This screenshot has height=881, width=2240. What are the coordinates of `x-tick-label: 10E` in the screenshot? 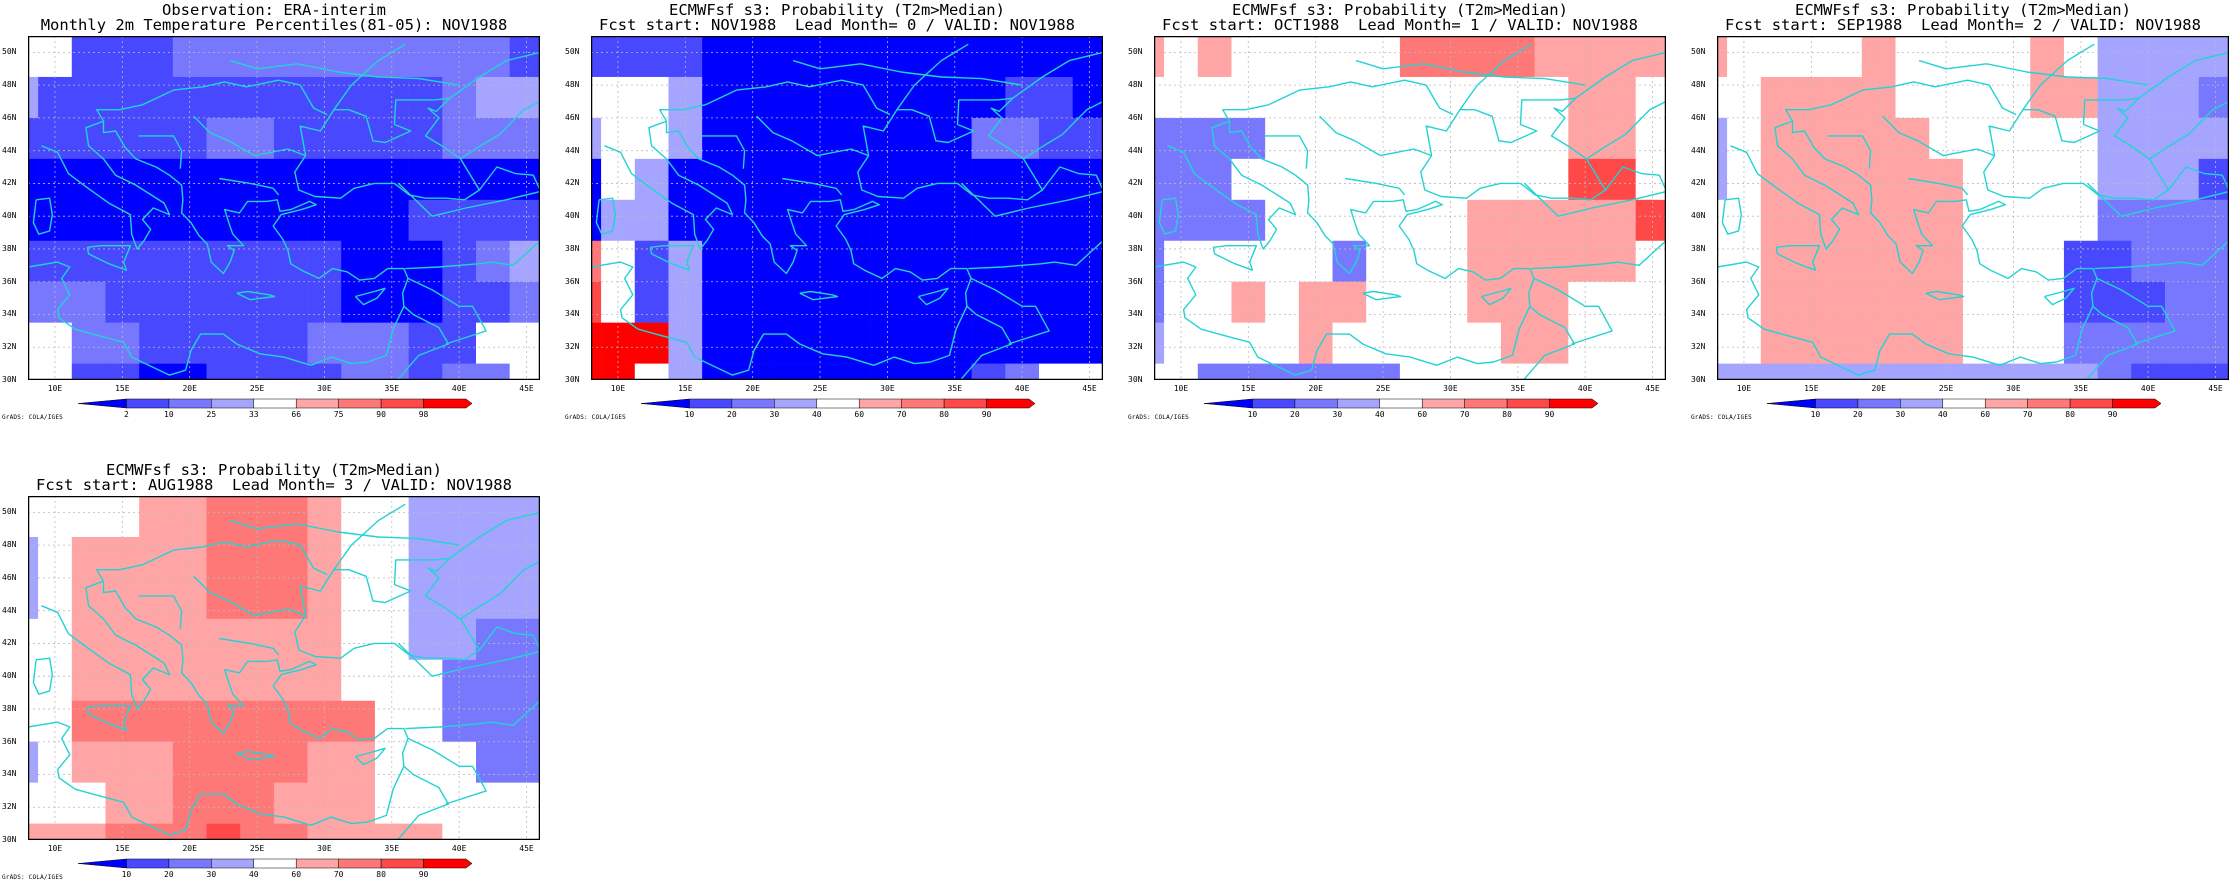 It's located at (618, 388).